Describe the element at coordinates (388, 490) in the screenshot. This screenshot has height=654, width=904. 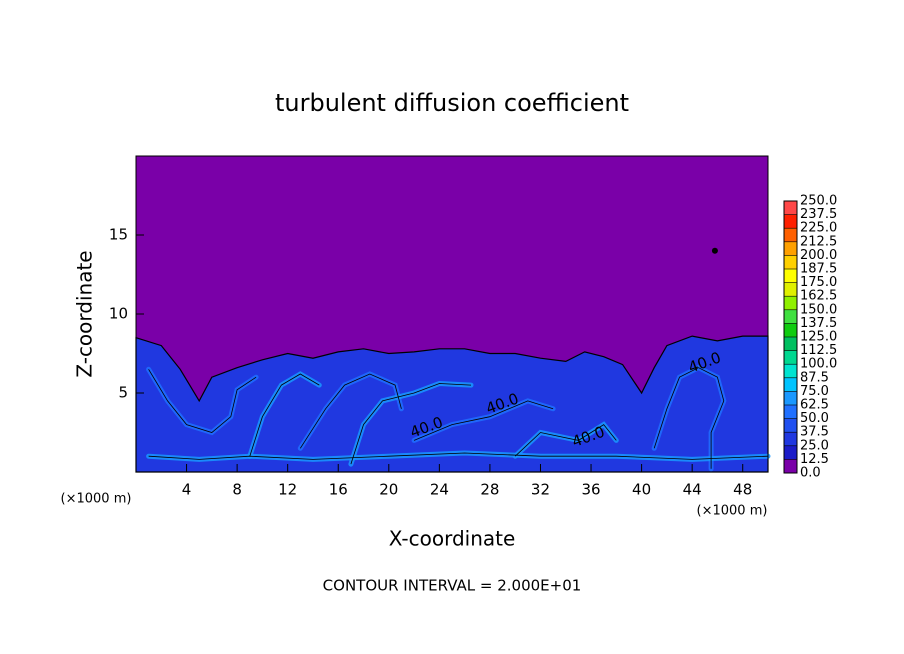
I see `x-tick-label: 20` at that location.